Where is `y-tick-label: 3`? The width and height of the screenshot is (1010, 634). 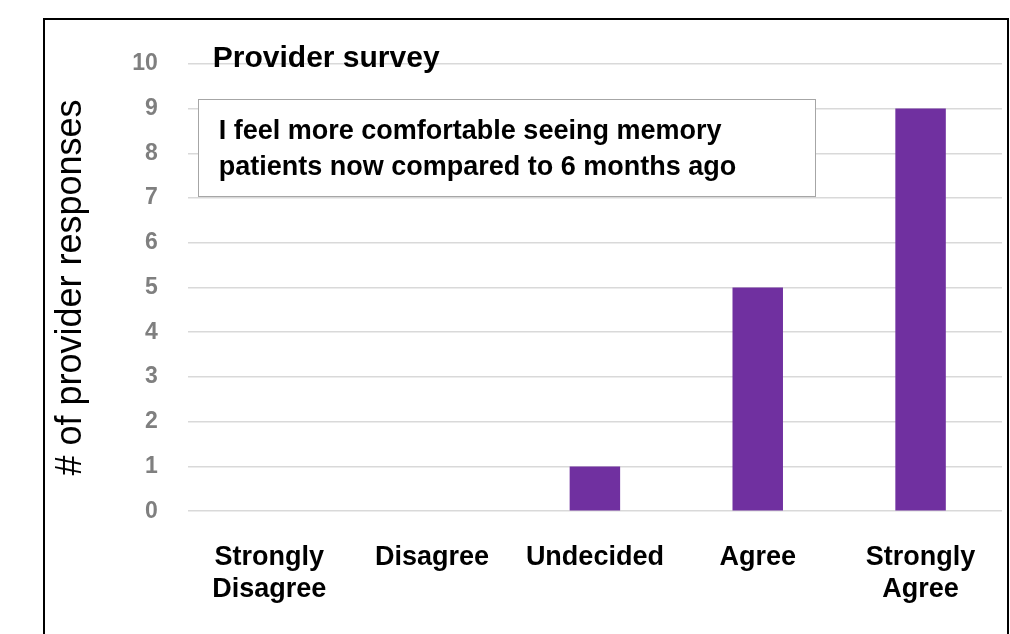
y-tick-label: 3 is located at coordinates (151, 375).